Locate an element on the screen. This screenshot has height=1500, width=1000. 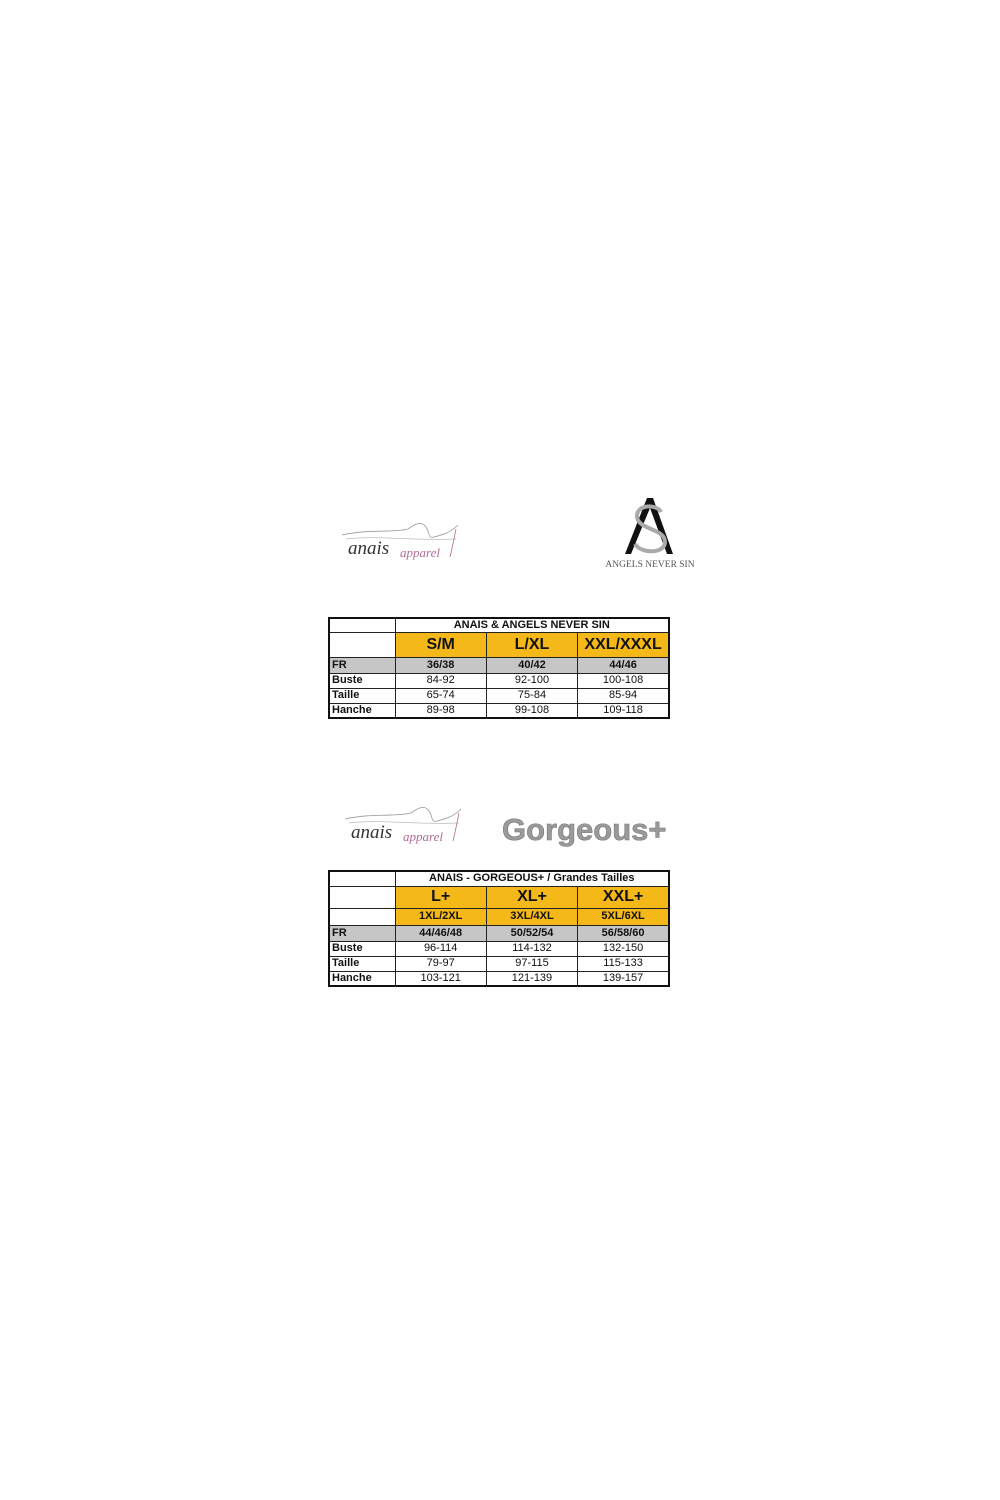
cell: 103-121 is located at coordinates (440, 978).